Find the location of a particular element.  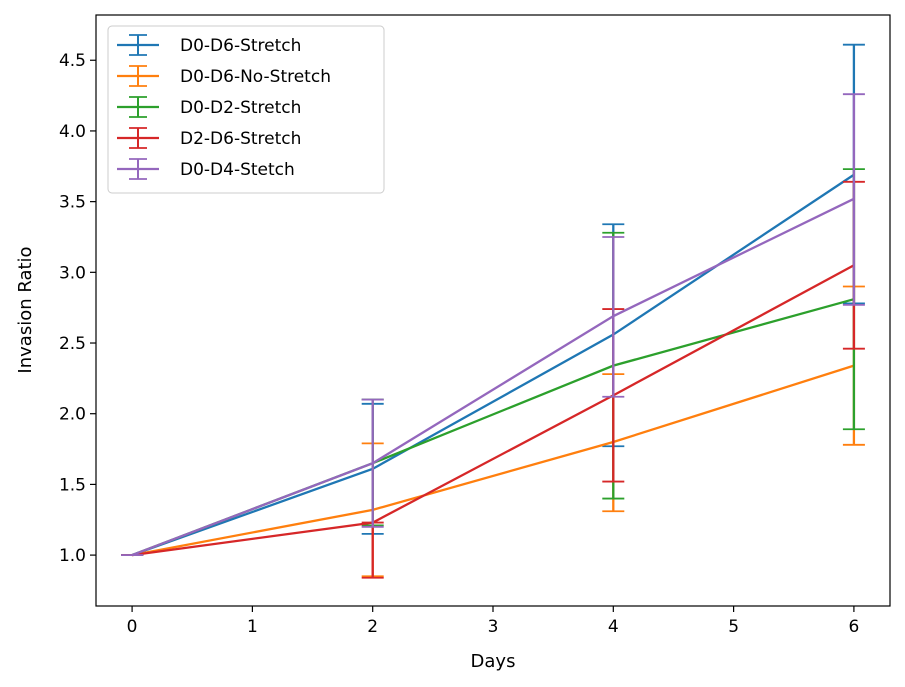

y-axis-label: Invasion Ratio is located at coordinates (25, 309).